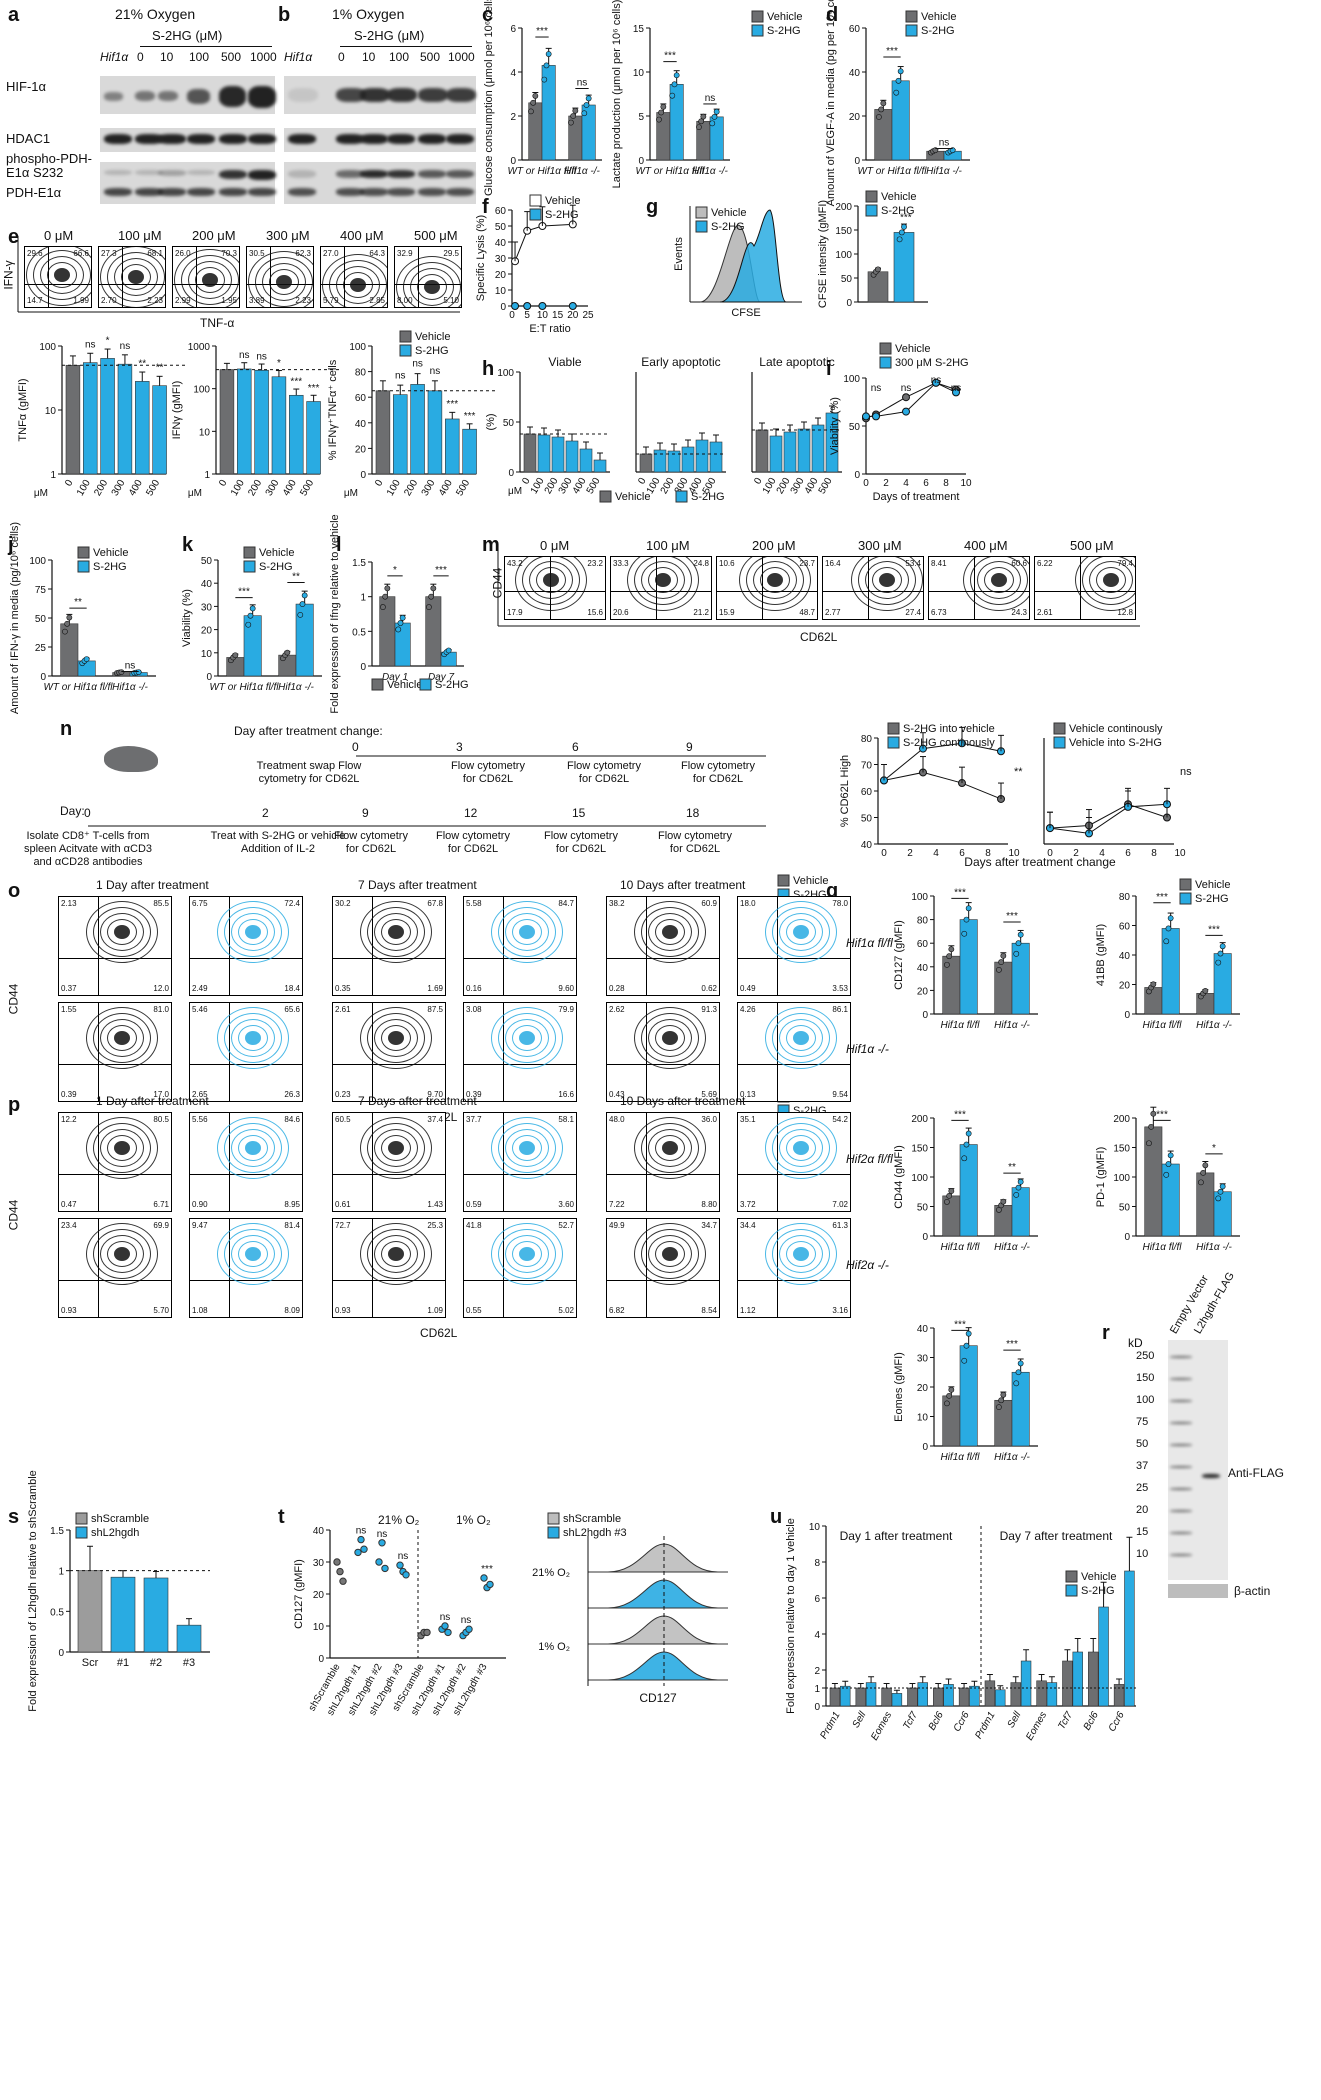 The width and height of the screenshot is (1321, 2100). Describe the element at coordinates (406, 46) in the screenshot. I see `panel-b-treatment-line` at that location.